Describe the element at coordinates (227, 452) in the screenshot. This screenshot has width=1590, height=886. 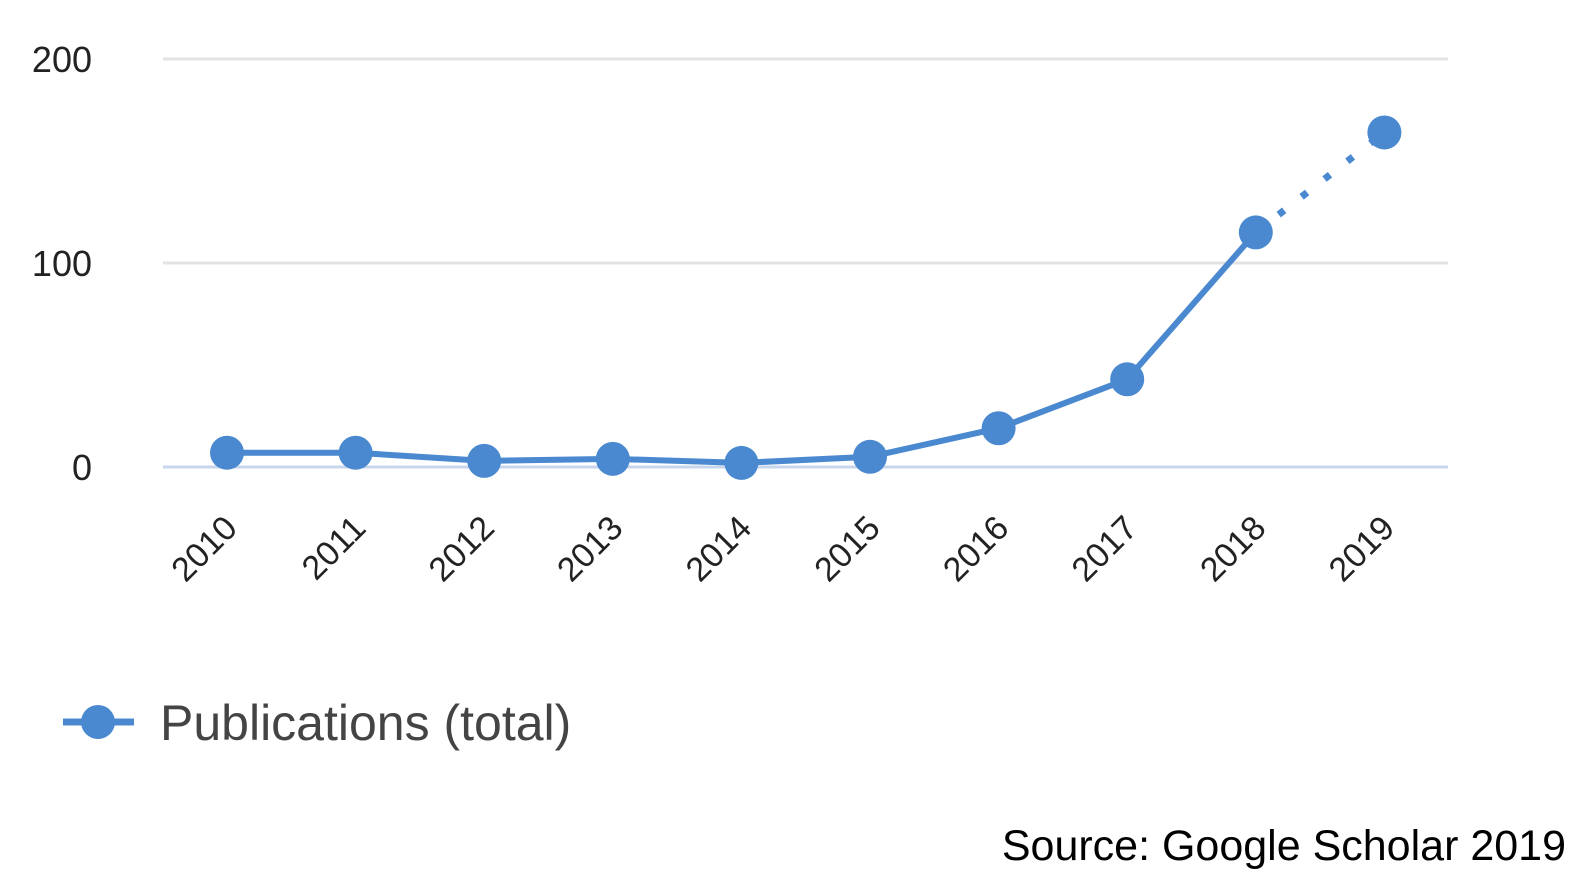
I see `data-point-2010` at that location.